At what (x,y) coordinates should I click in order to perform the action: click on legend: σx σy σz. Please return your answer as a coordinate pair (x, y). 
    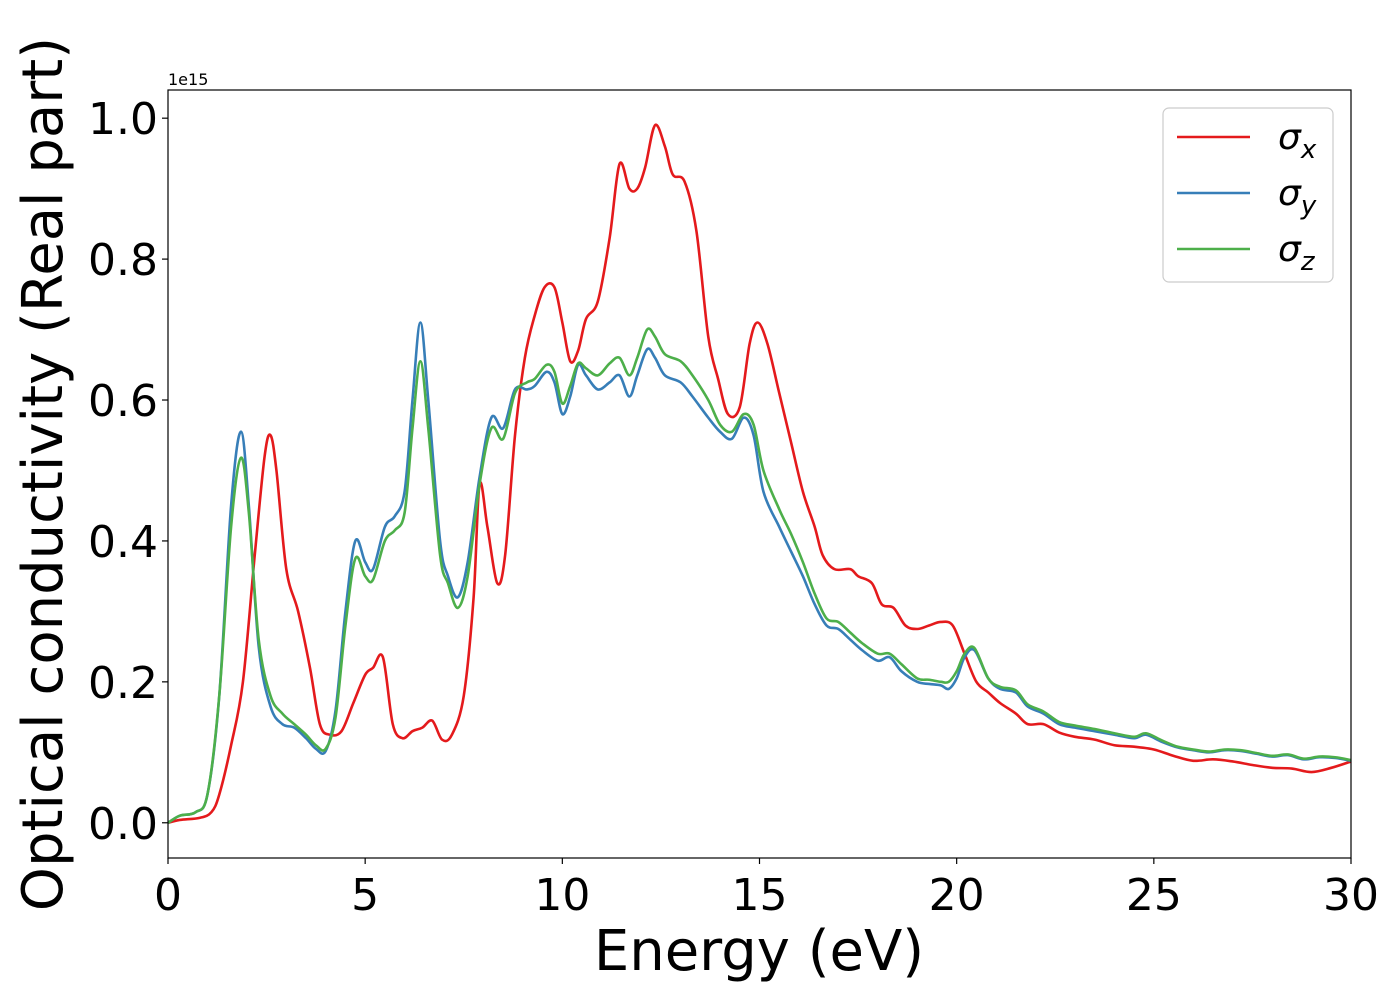
    Looking at the image, I should click on (1248, 195).